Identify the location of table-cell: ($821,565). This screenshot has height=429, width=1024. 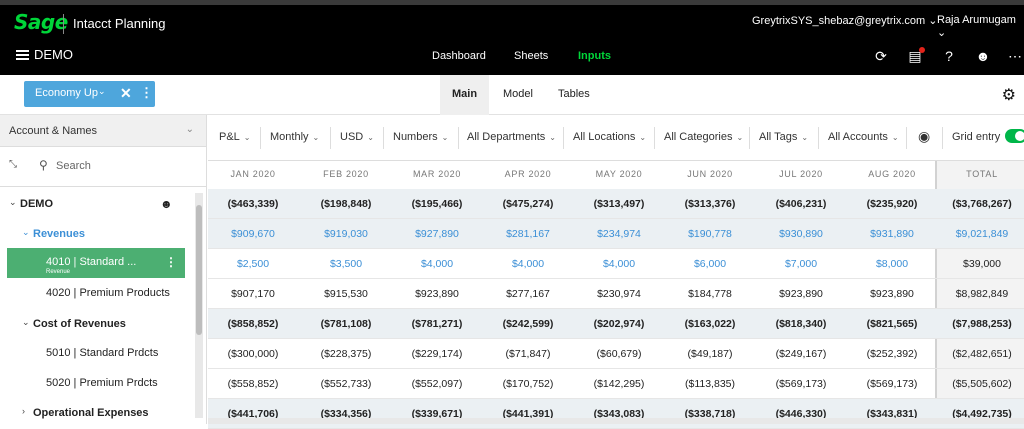
(892, 324).